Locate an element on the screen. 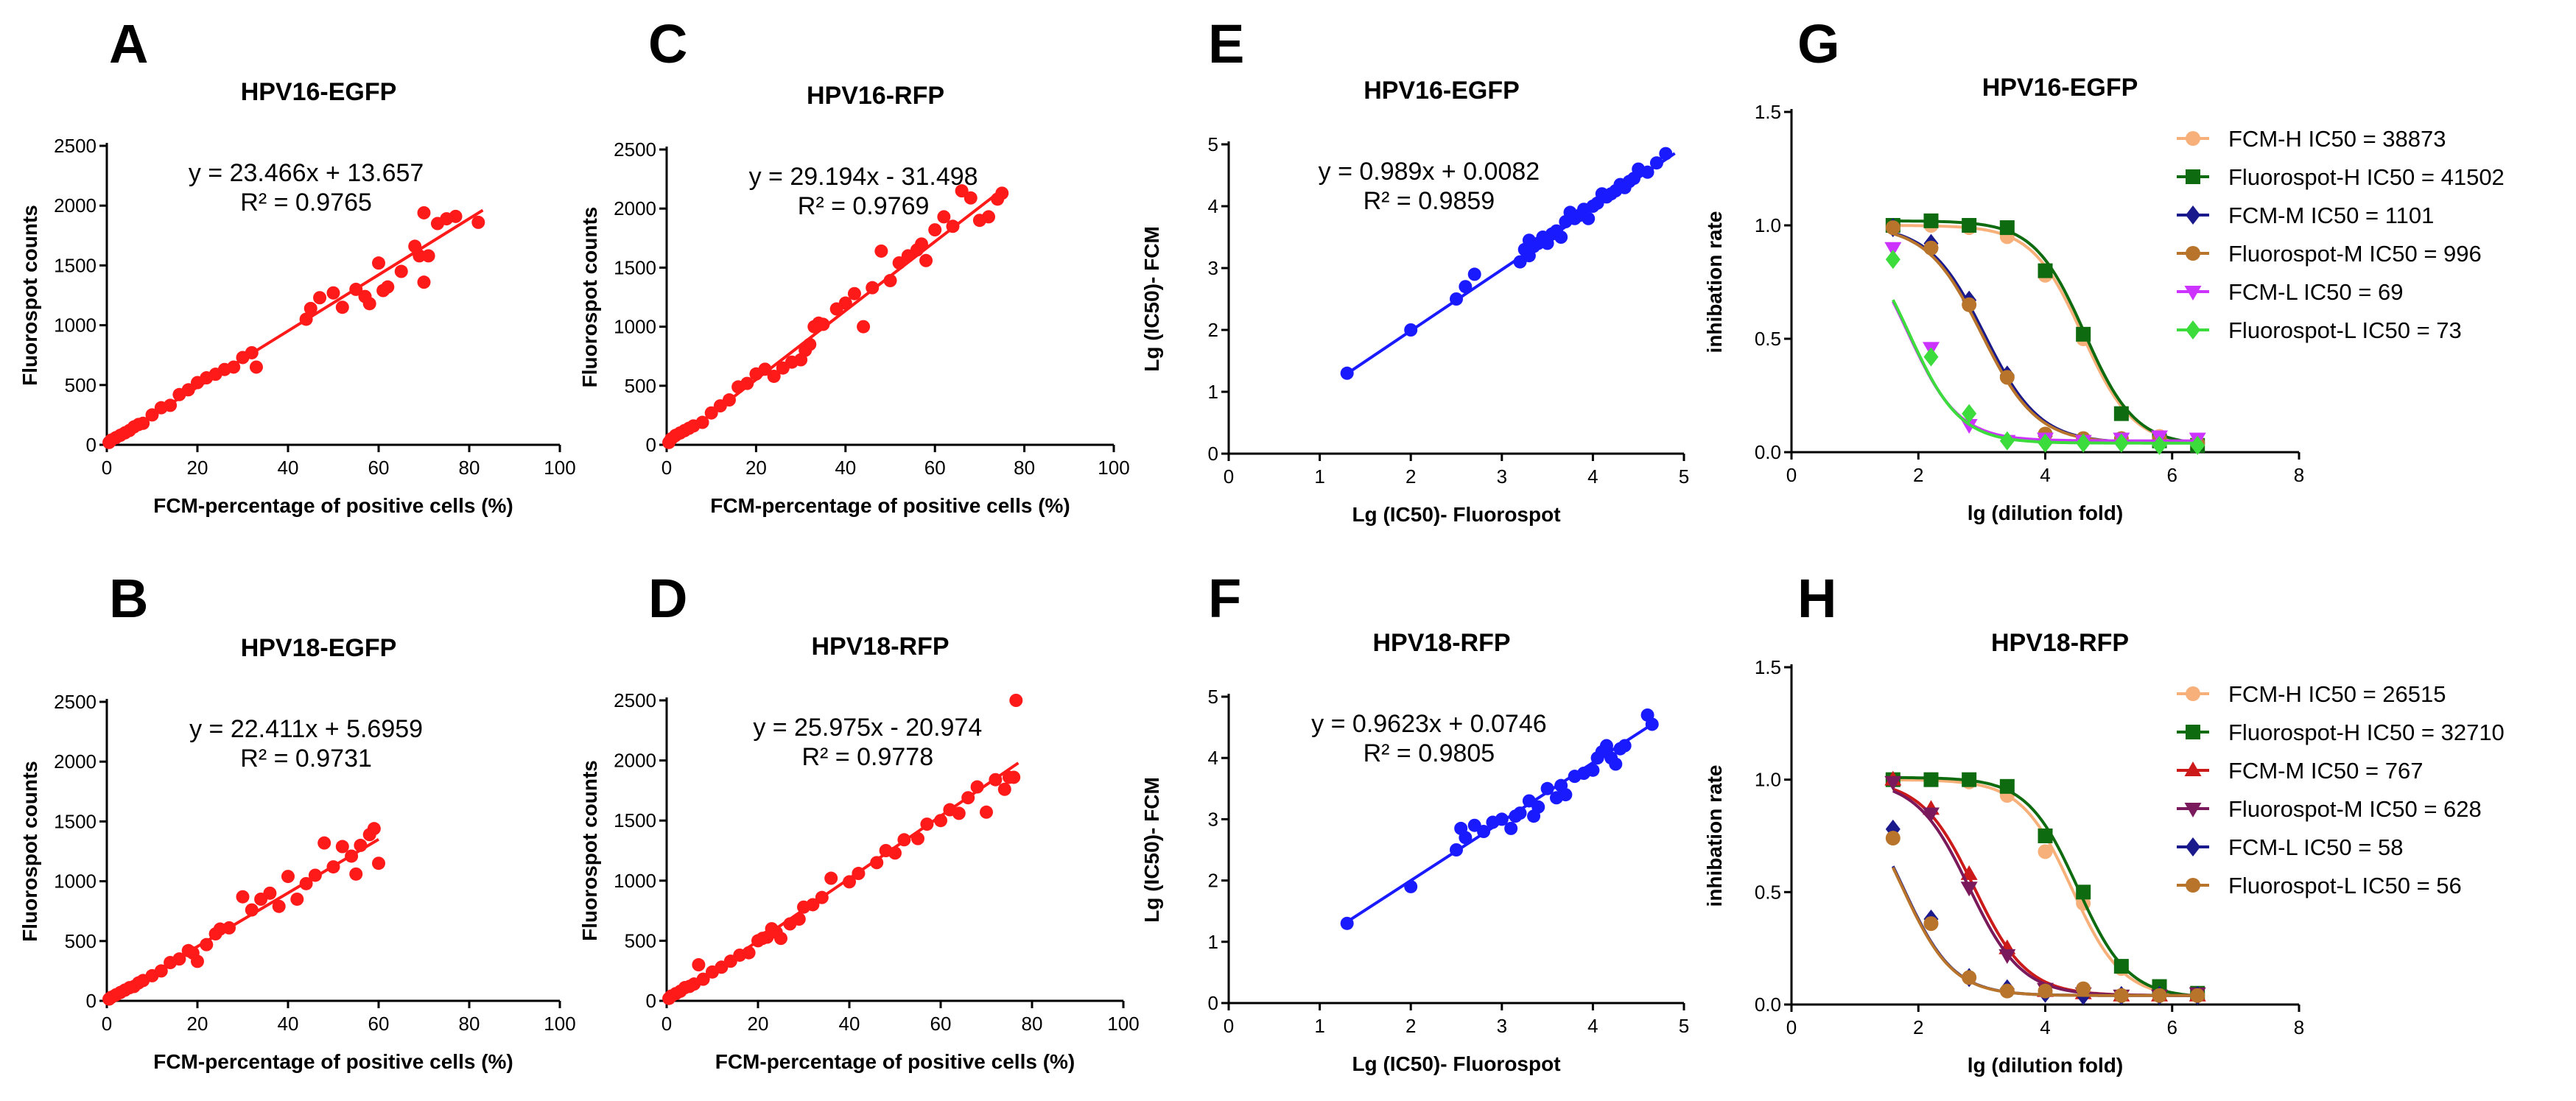 The height and width of the screenshot is (1101, 2576). panel-title: HPV18-EGFP is located at coordinates (319, 648).